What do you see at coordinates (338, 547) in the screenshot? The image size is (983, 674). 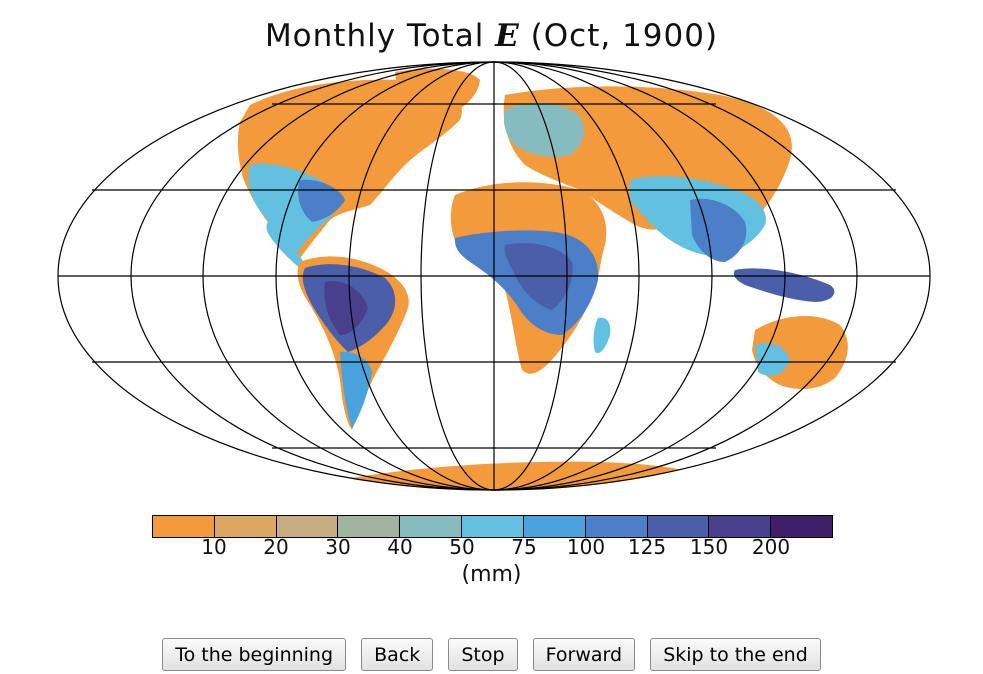 I see `legend-tick: 30` at bounding box center [338, 547].